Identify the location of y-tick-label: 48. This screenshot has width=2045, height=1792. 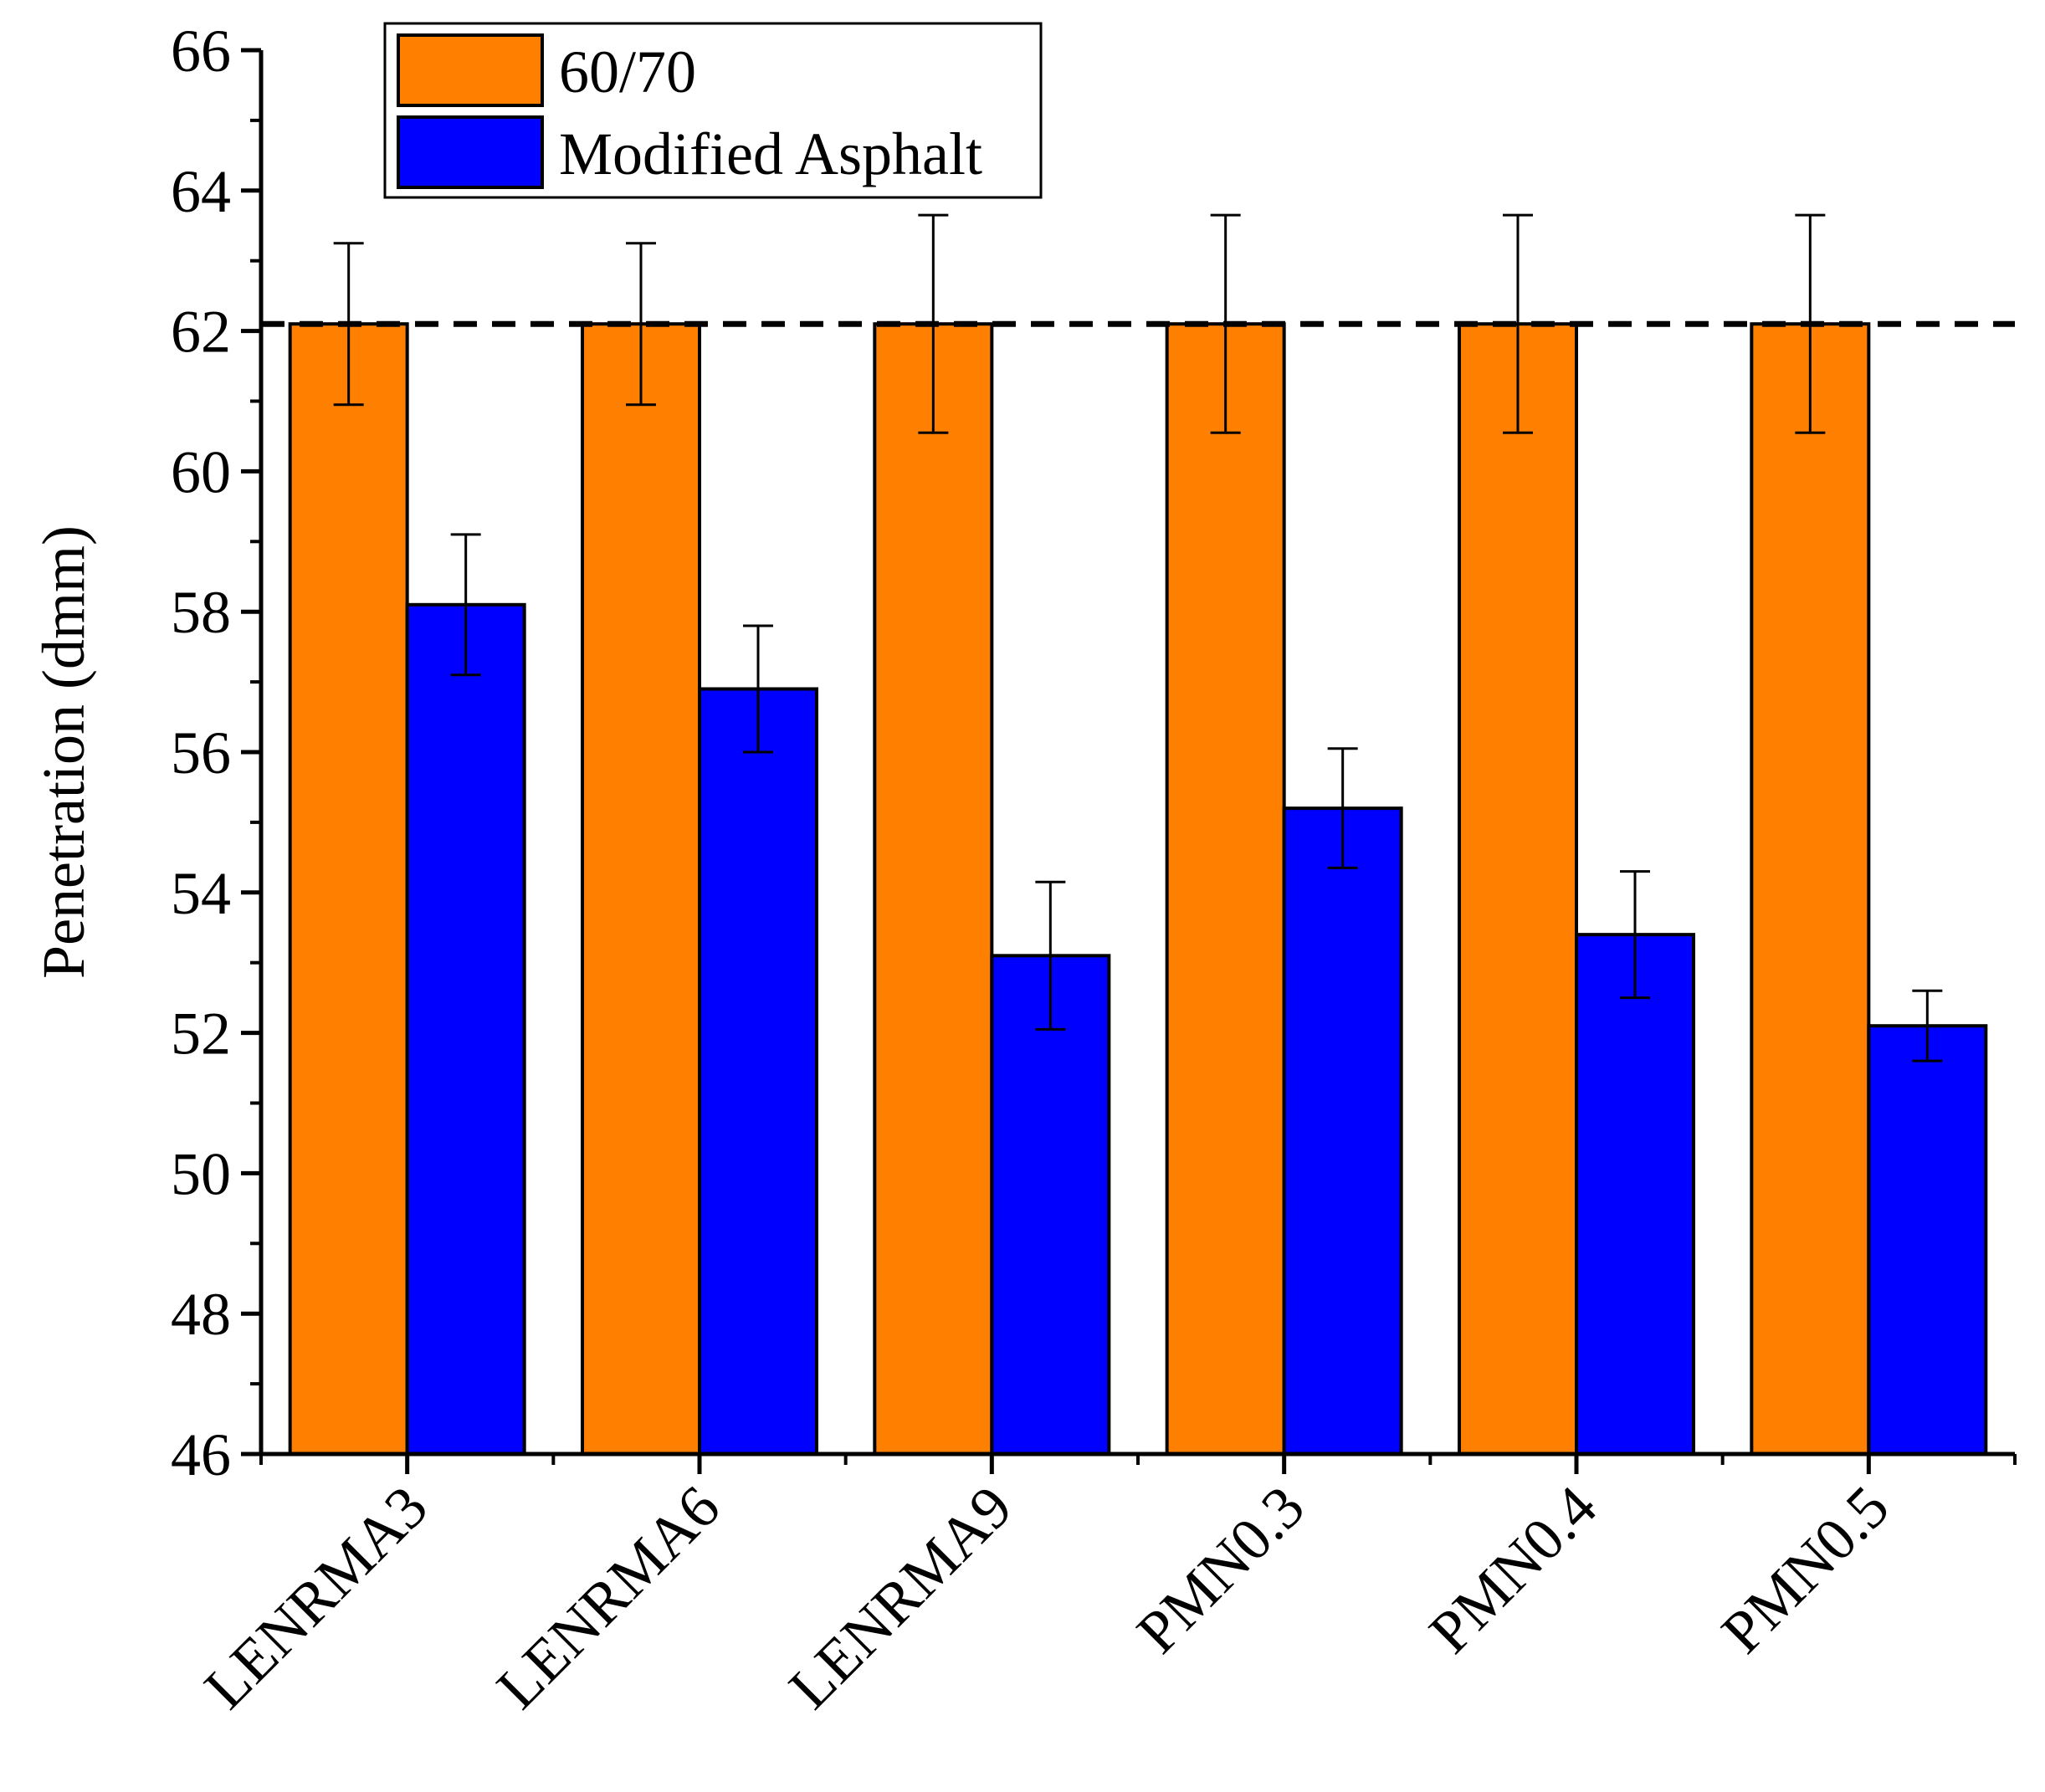
(201, 1314).